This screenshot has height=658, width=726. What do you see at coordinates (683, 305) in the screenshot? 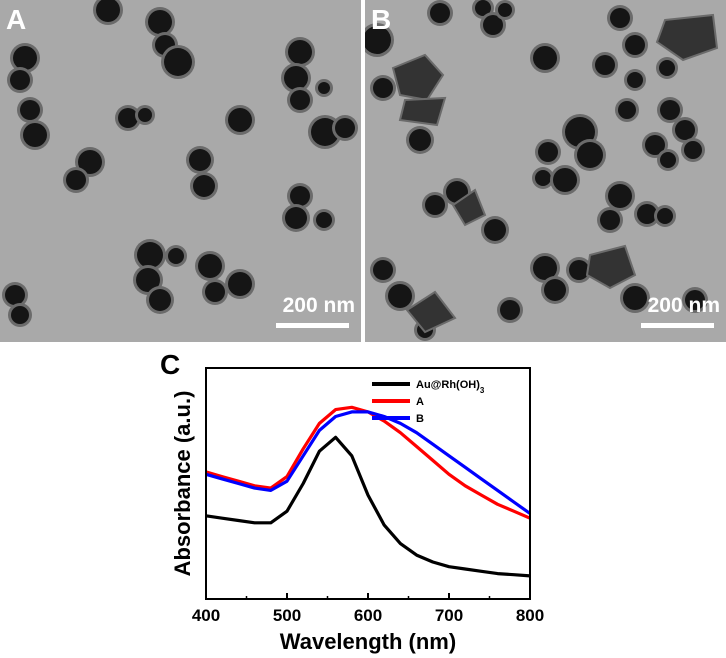
I see `panel-b-scale-label: 200 nm` at bounding box center [683, 305].